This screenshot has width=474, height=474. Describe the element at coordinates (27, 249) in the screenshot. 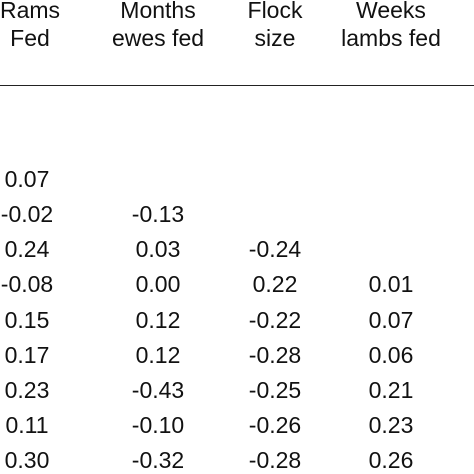

I see `table-cell: 0.24` at that location.